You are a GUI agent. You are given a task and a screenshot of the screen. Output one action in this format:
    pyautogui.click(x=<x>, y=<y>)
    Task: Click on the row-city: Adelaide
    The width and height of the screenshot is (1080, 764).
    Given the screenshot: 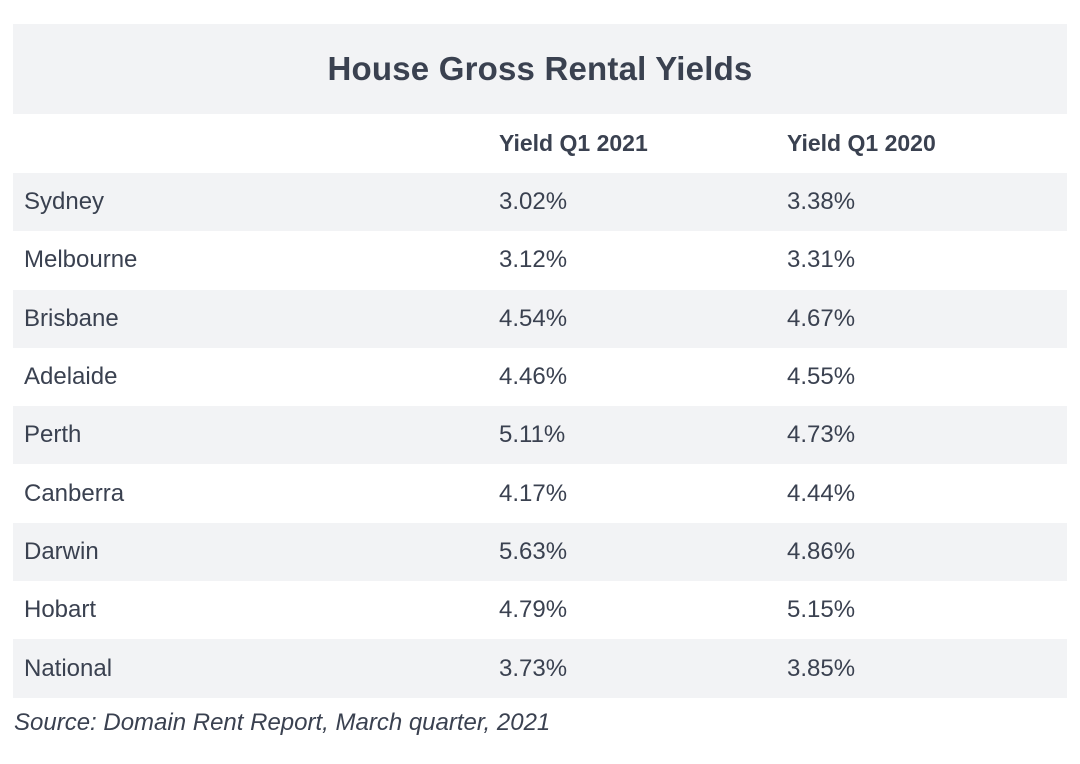 What is the action you would take?
    pyautogui.click(x=71, y=377)
    